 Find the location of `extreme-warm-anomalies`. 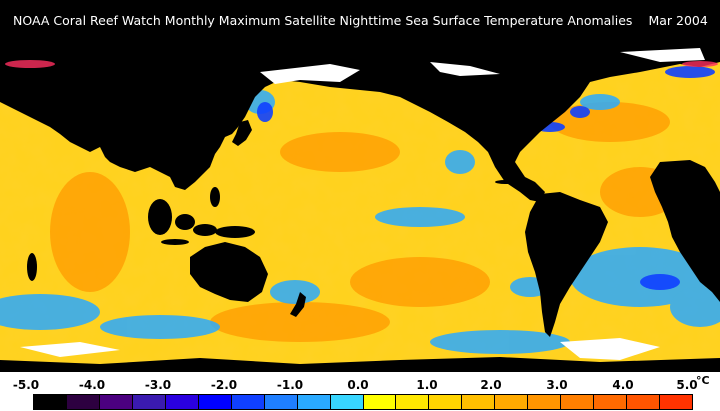

extreme-warm-anomalies is located at coordinates (361, 64).